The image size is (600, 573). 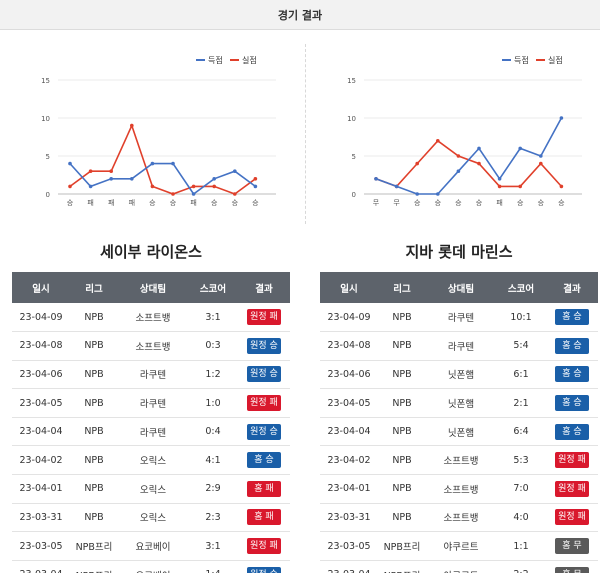 What do you see at coordinates (94, 287) in the screenshot?
I see `column-header: 리그` at bounding box center [94, 287].